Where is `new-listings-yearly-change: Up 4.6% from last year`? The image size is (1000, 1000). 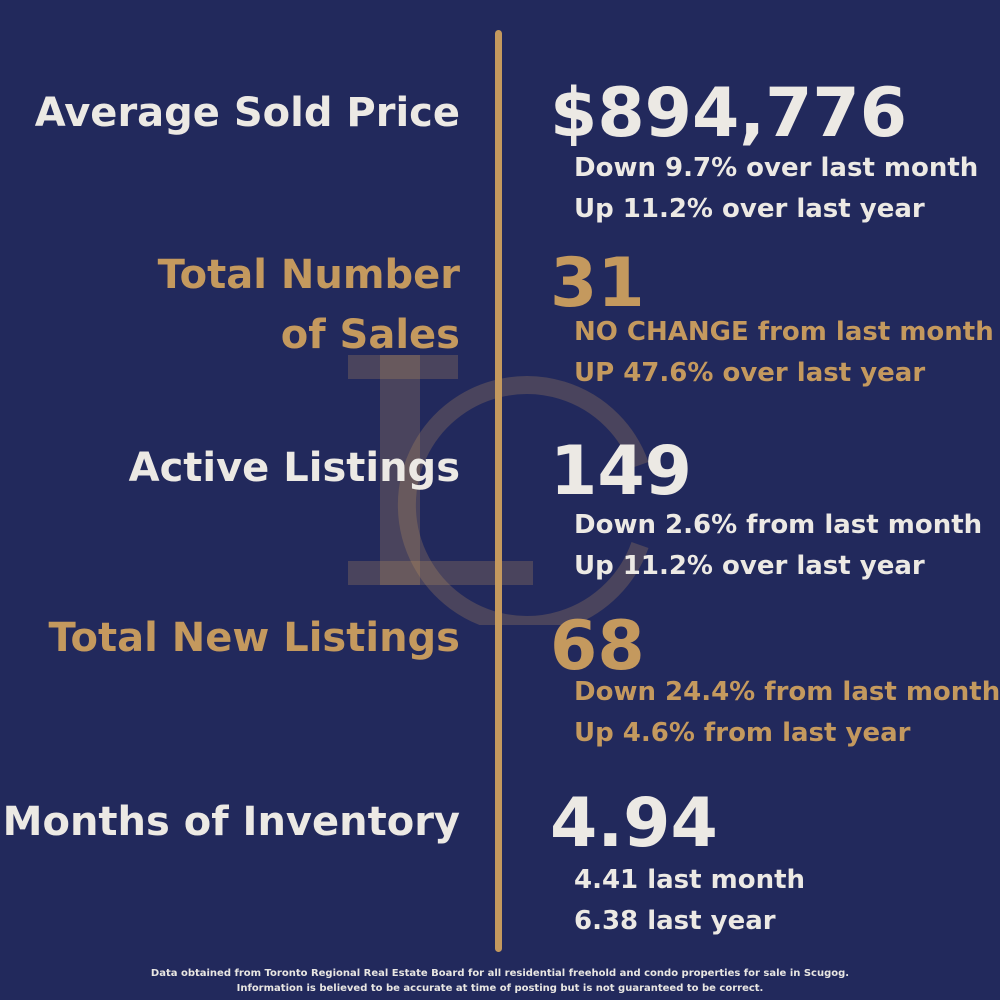
new-listings-yearly-change: Up 4.6% from last year is located at coordinates (742, 733).